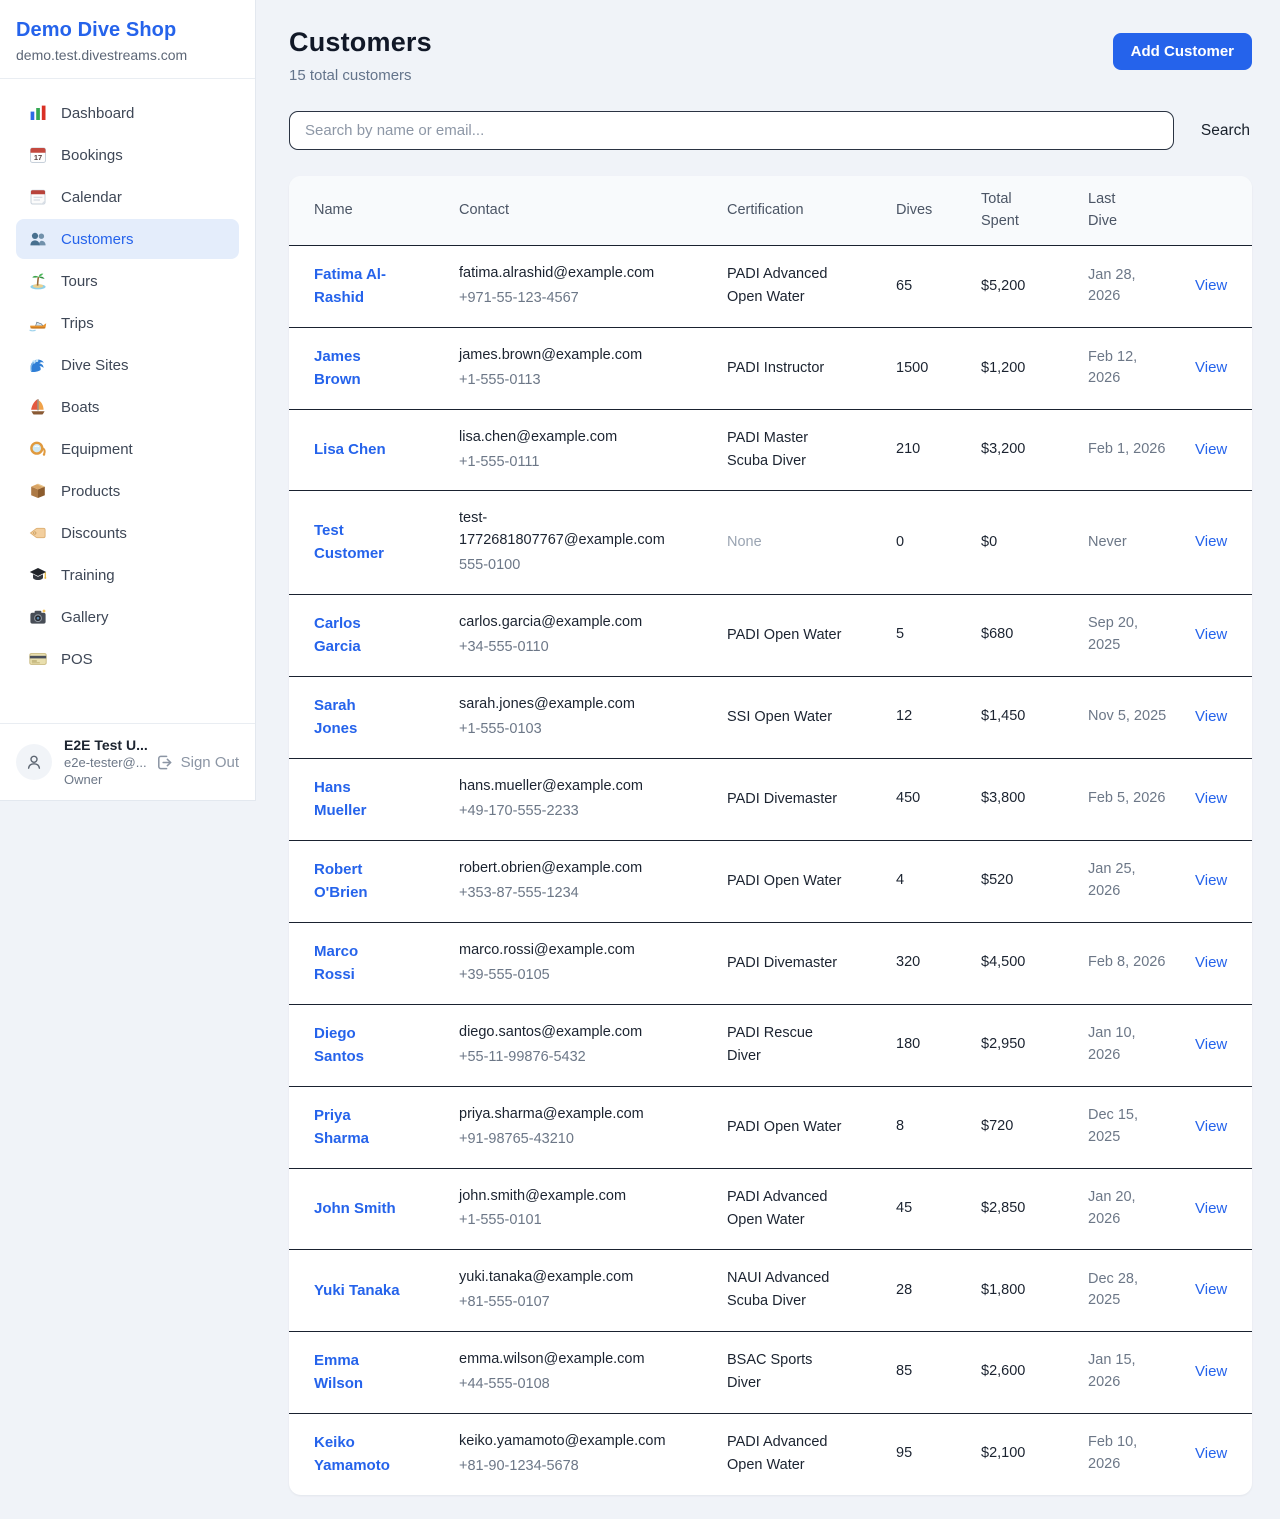  What do you see at coordinates (581, 211) in the screenshot?
I see `column-header-contact: Contact` at bounding box center [581, 211].